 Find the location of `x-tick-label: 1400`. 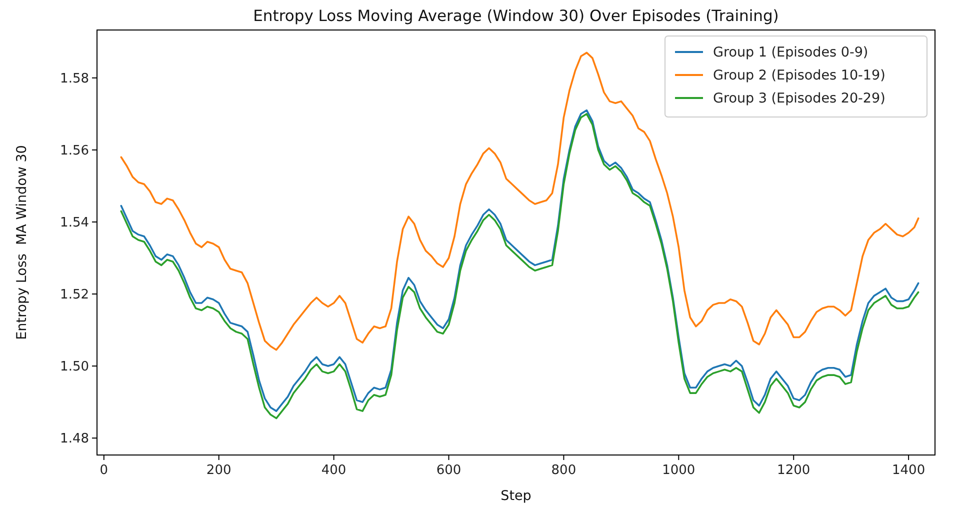

x-tick-label: 1400 is located at coordinates (909, 470).